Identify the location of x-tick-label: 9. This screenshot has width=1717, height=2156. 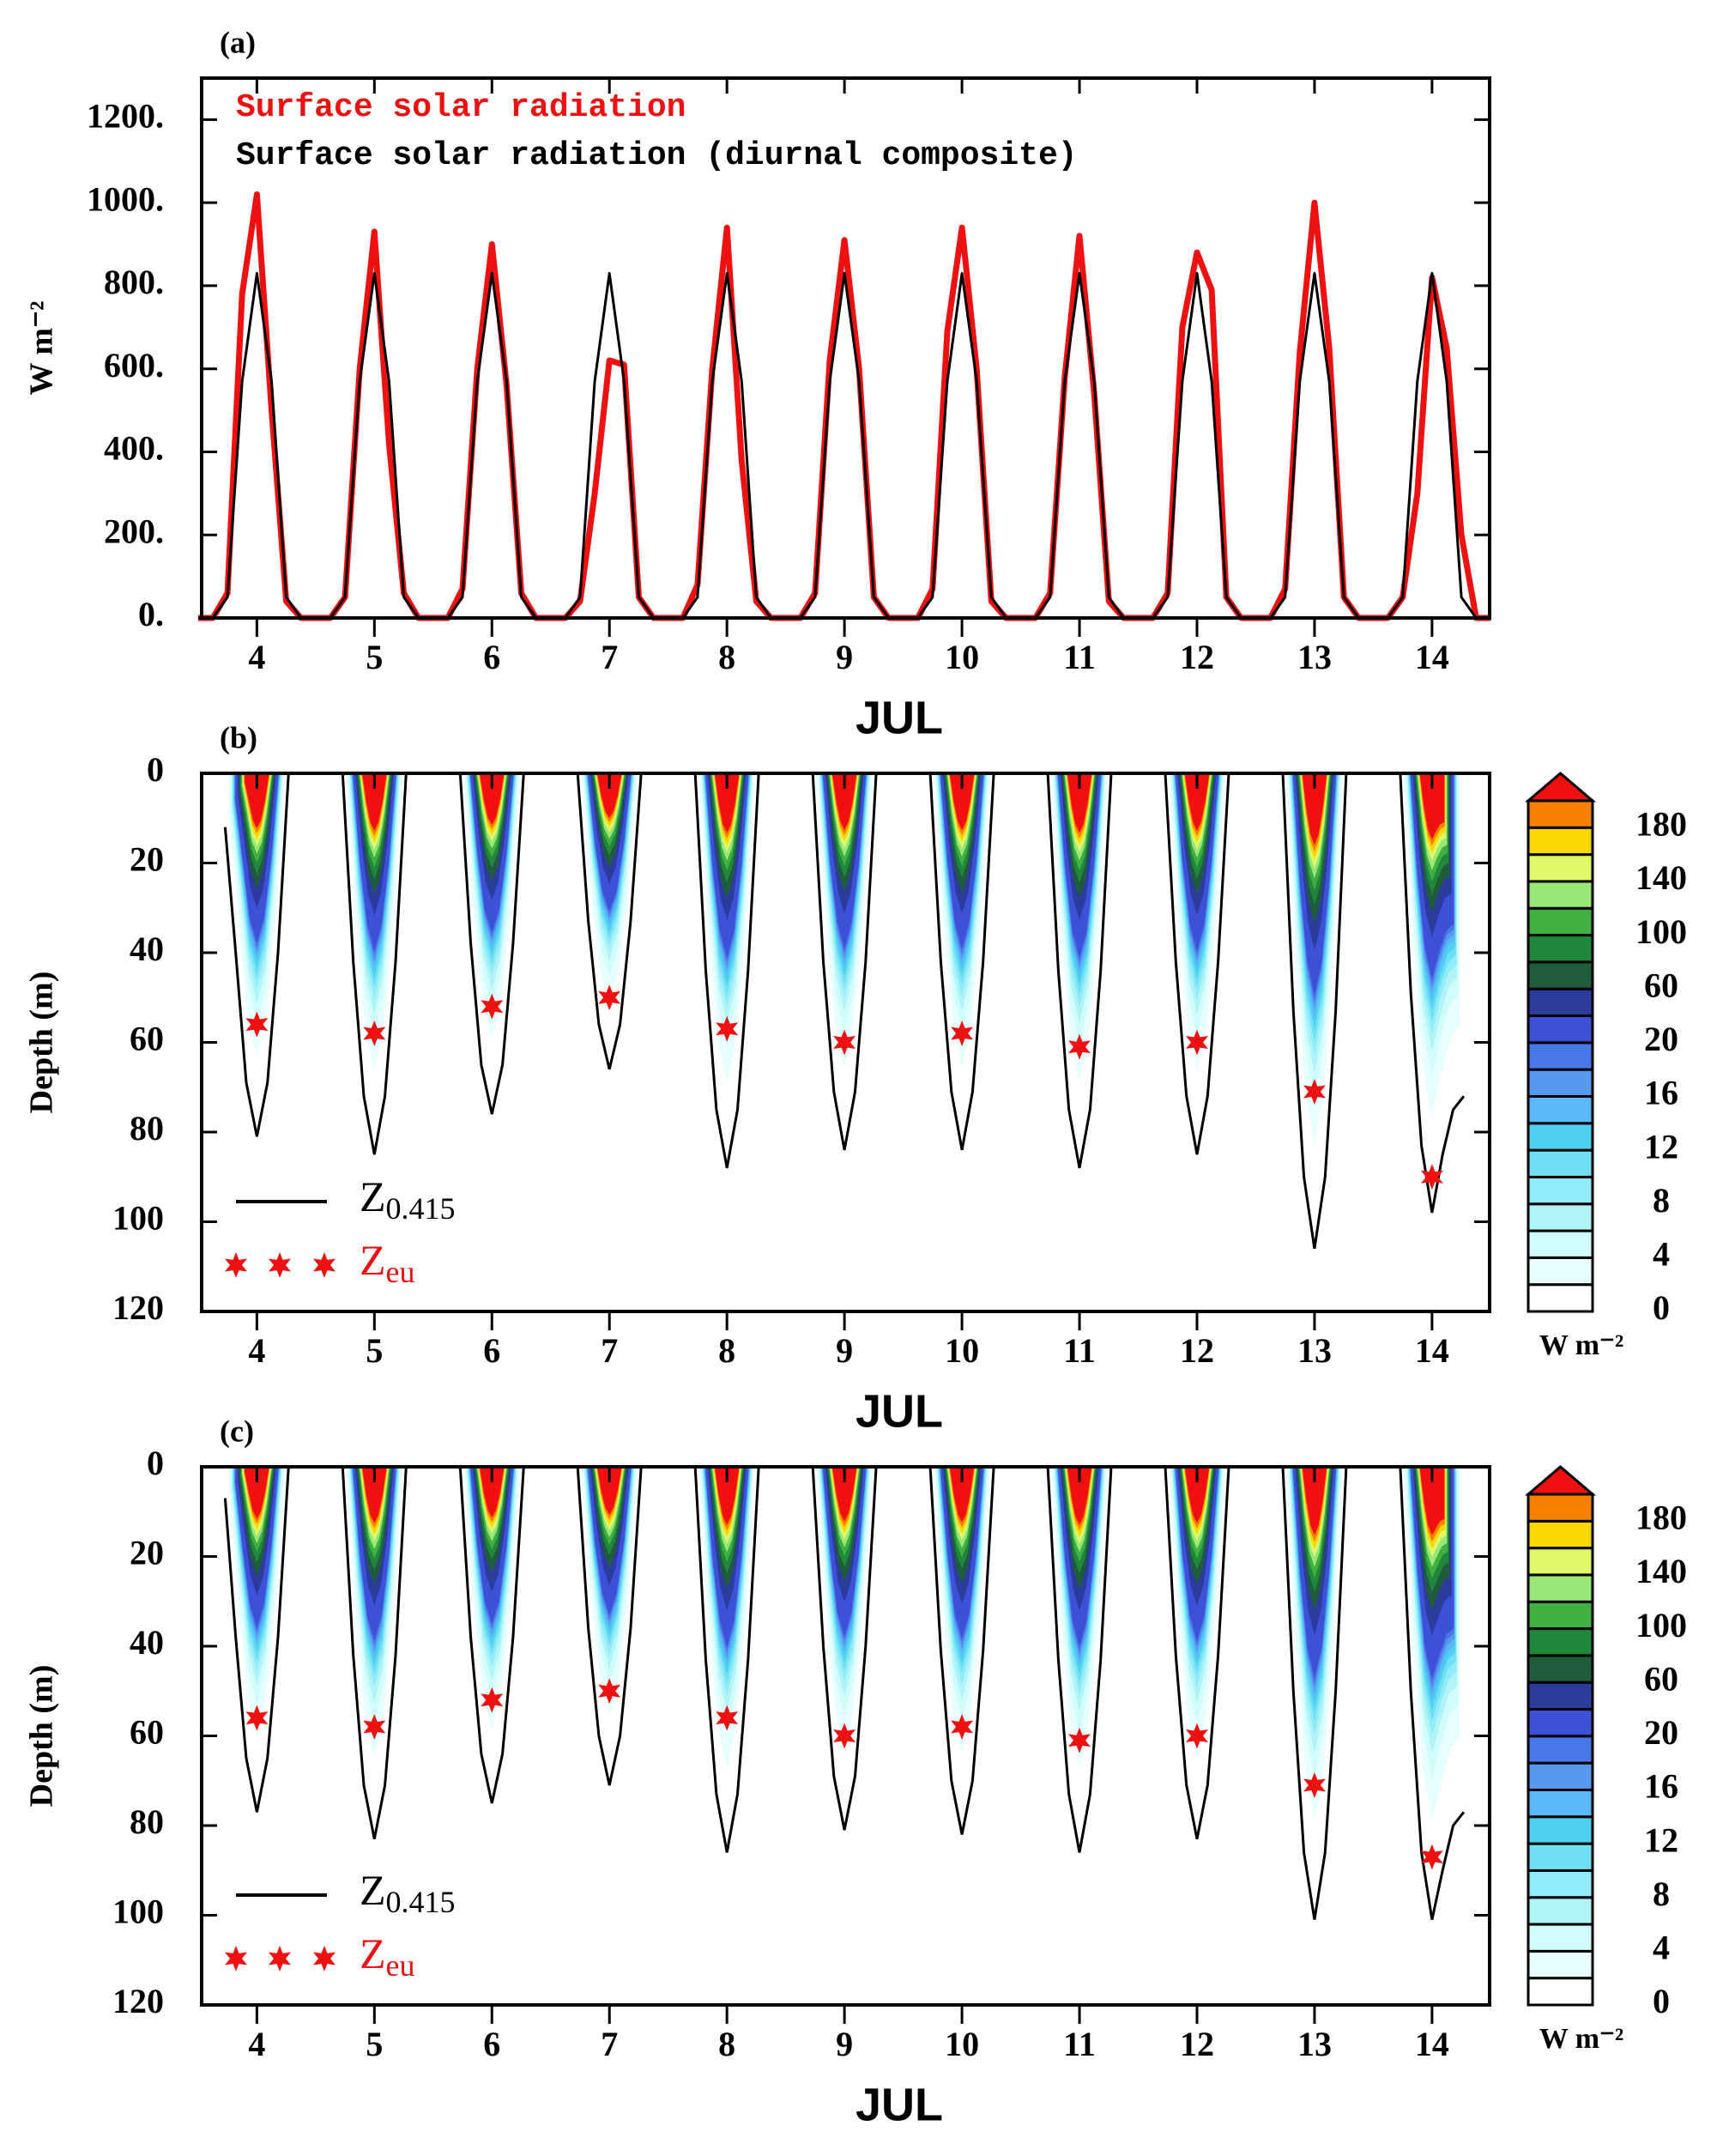
(844, 657).